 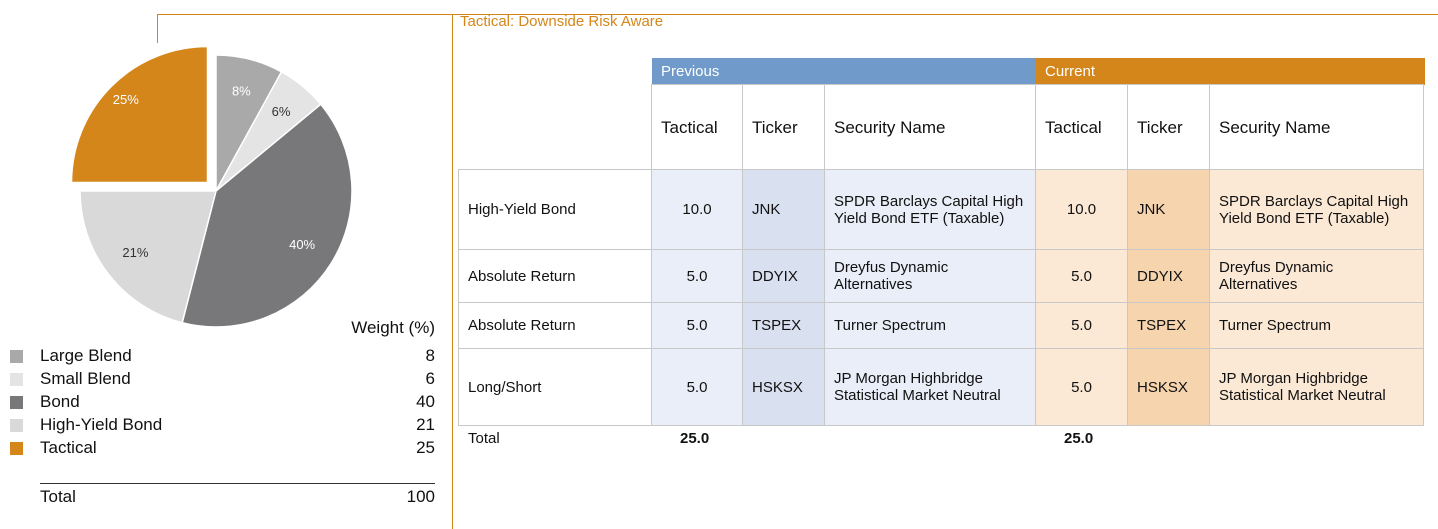 I want to click on total-label: Total, so click(x=484, y=438).